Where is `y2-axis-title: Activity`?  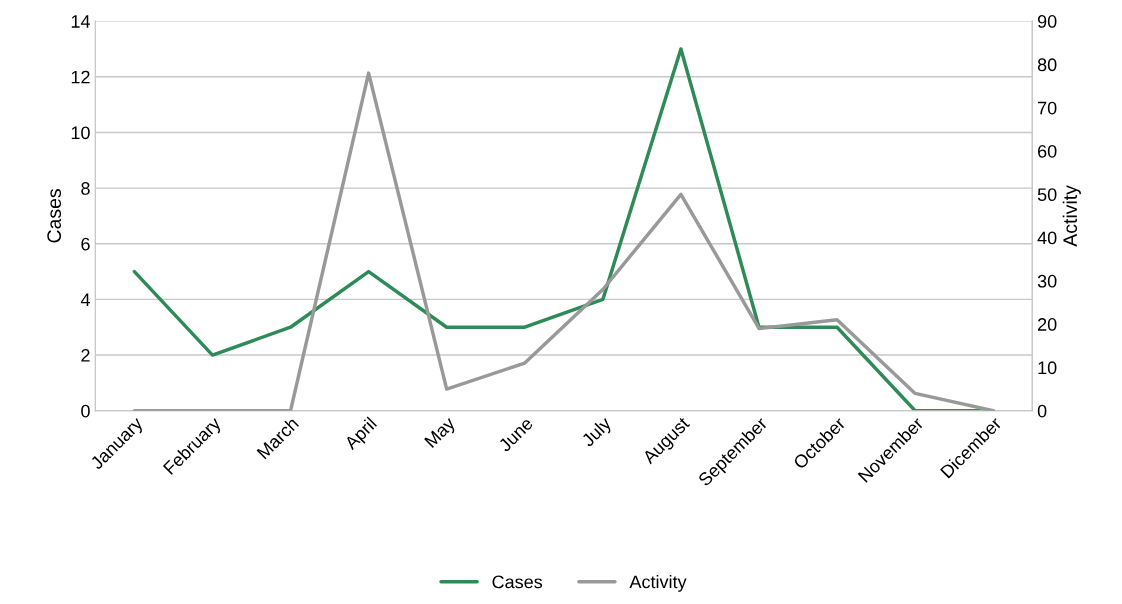 y2-axis-title: Activity is located at coordinates (1071, 216).